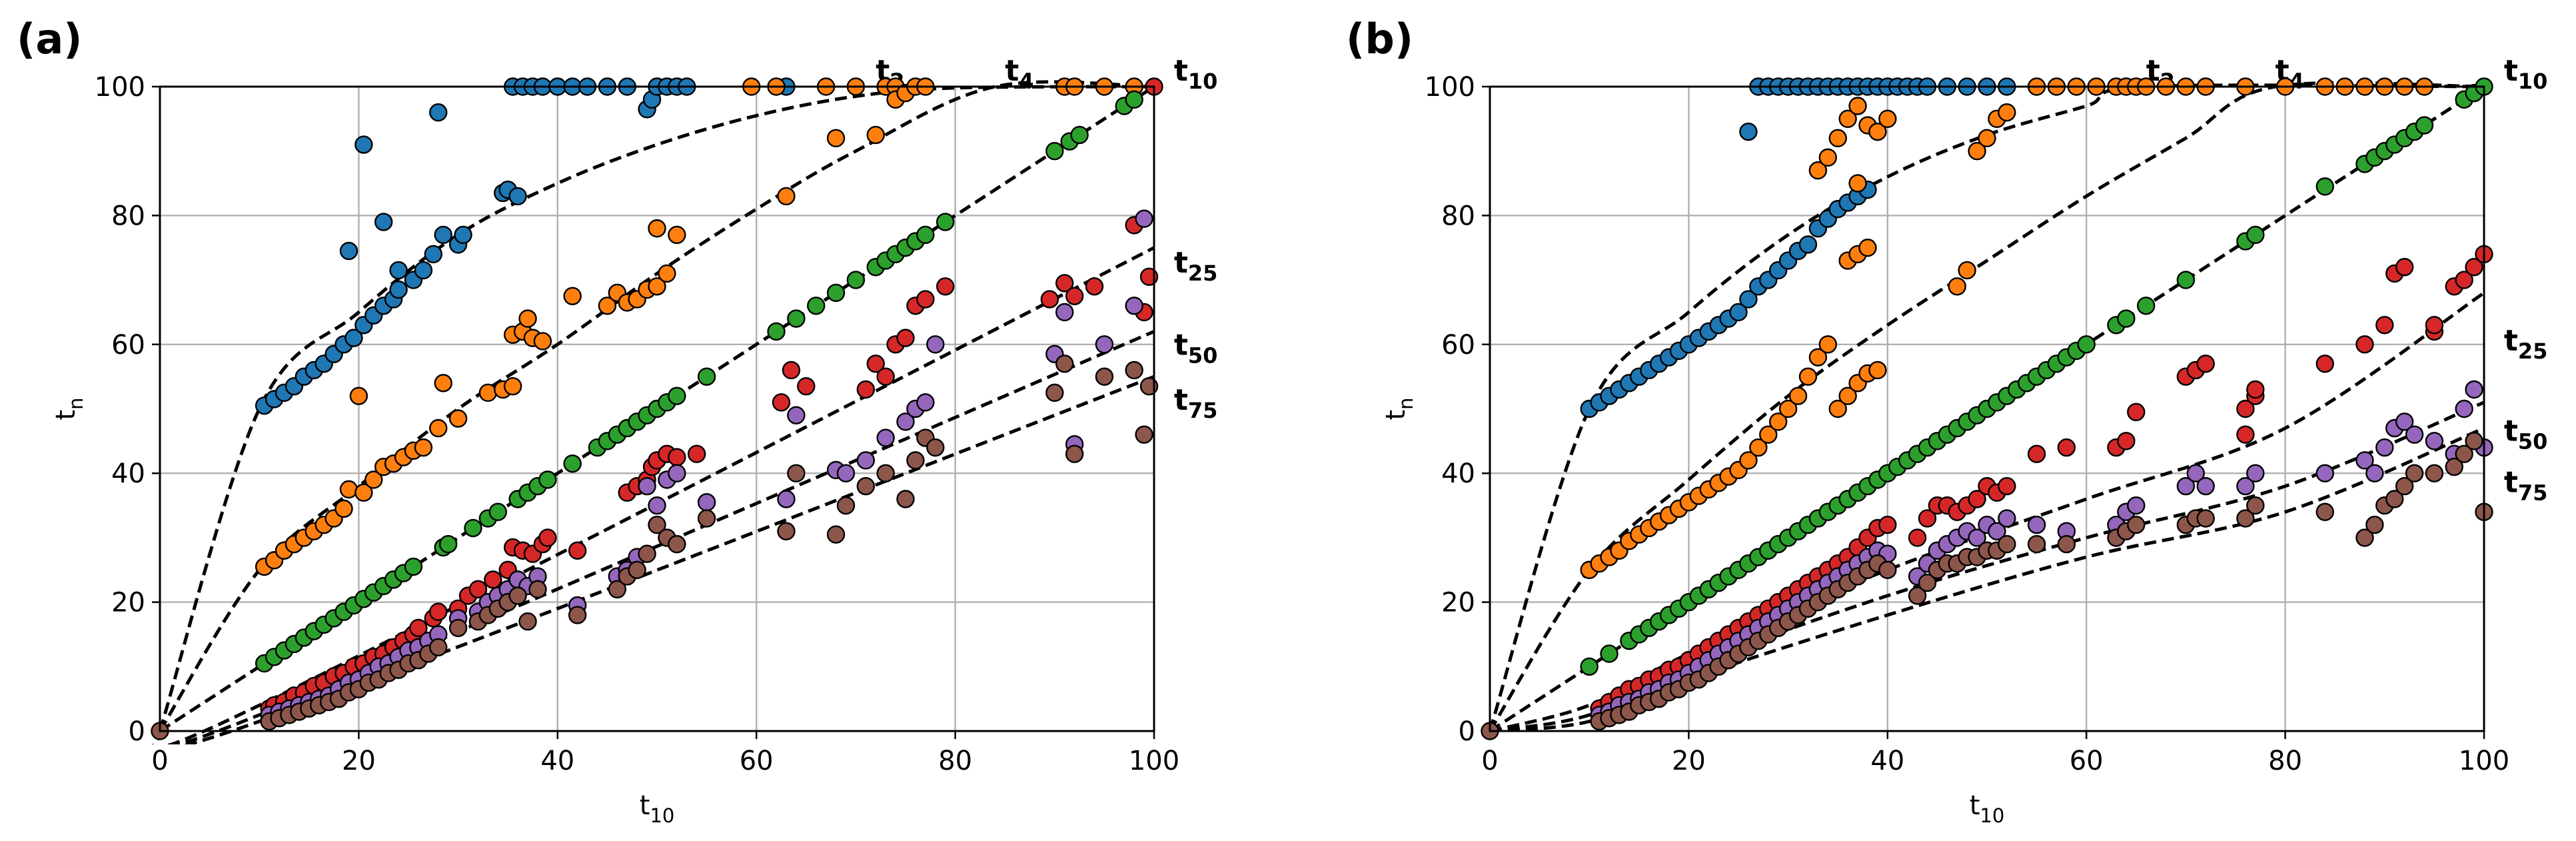  I want to click on curve-label-t25-sub: 25, so click(1203, 274).